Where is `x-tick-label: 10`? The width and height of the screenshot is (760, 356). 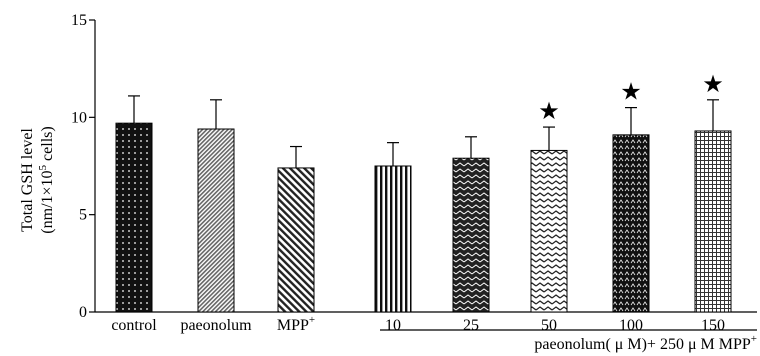
x-tick-label: 10 is located at coordinates (393, 325).